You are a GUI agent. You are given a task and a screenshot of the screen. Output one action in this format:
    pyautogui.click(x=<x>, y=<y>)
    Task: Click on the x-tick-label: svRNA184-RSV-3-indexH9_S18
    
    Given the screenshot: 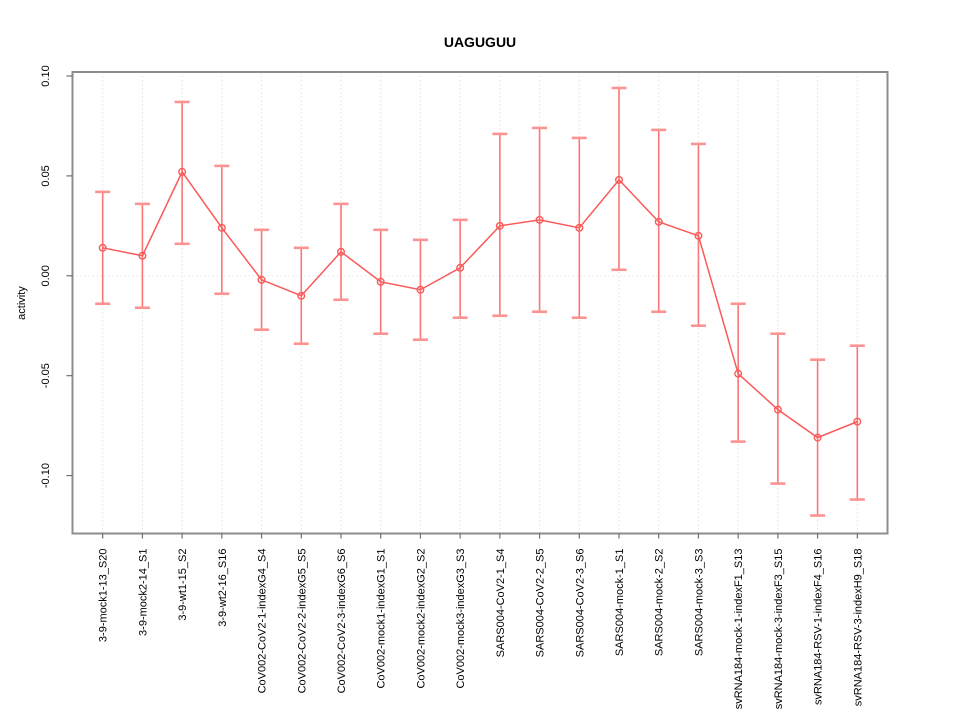 What is the action you would take?
    pyautogui.click(x=858, y=628)
    